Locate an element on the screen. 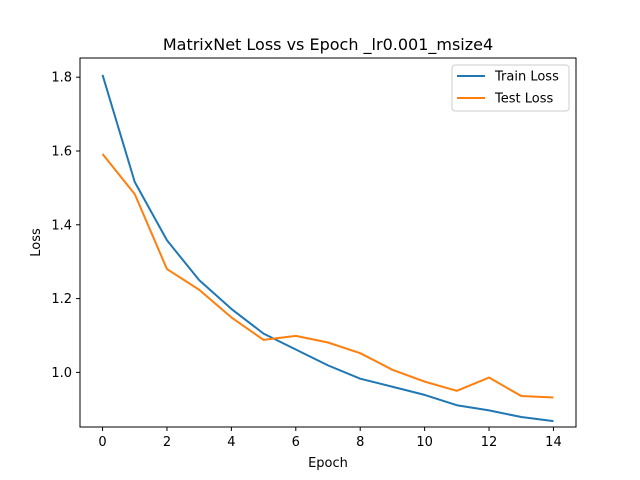 This screenshot has height=480, width=640. y-tick-label: 1.2 is located at coordinates (61, 299).